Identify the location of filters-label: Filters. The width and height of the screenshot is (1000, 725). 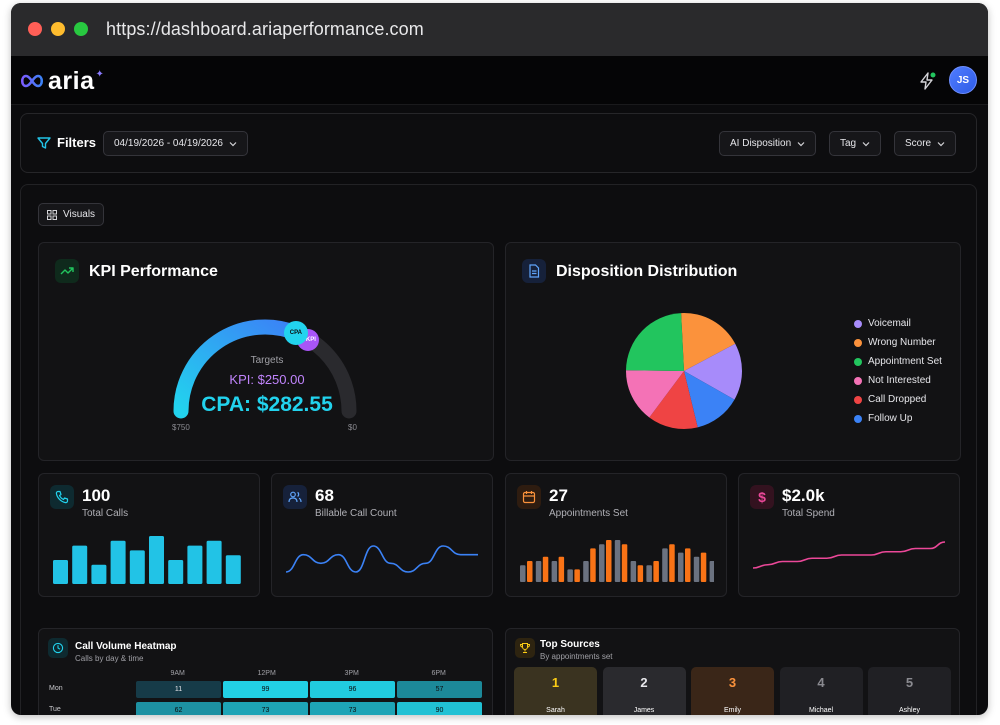
(66, 142).